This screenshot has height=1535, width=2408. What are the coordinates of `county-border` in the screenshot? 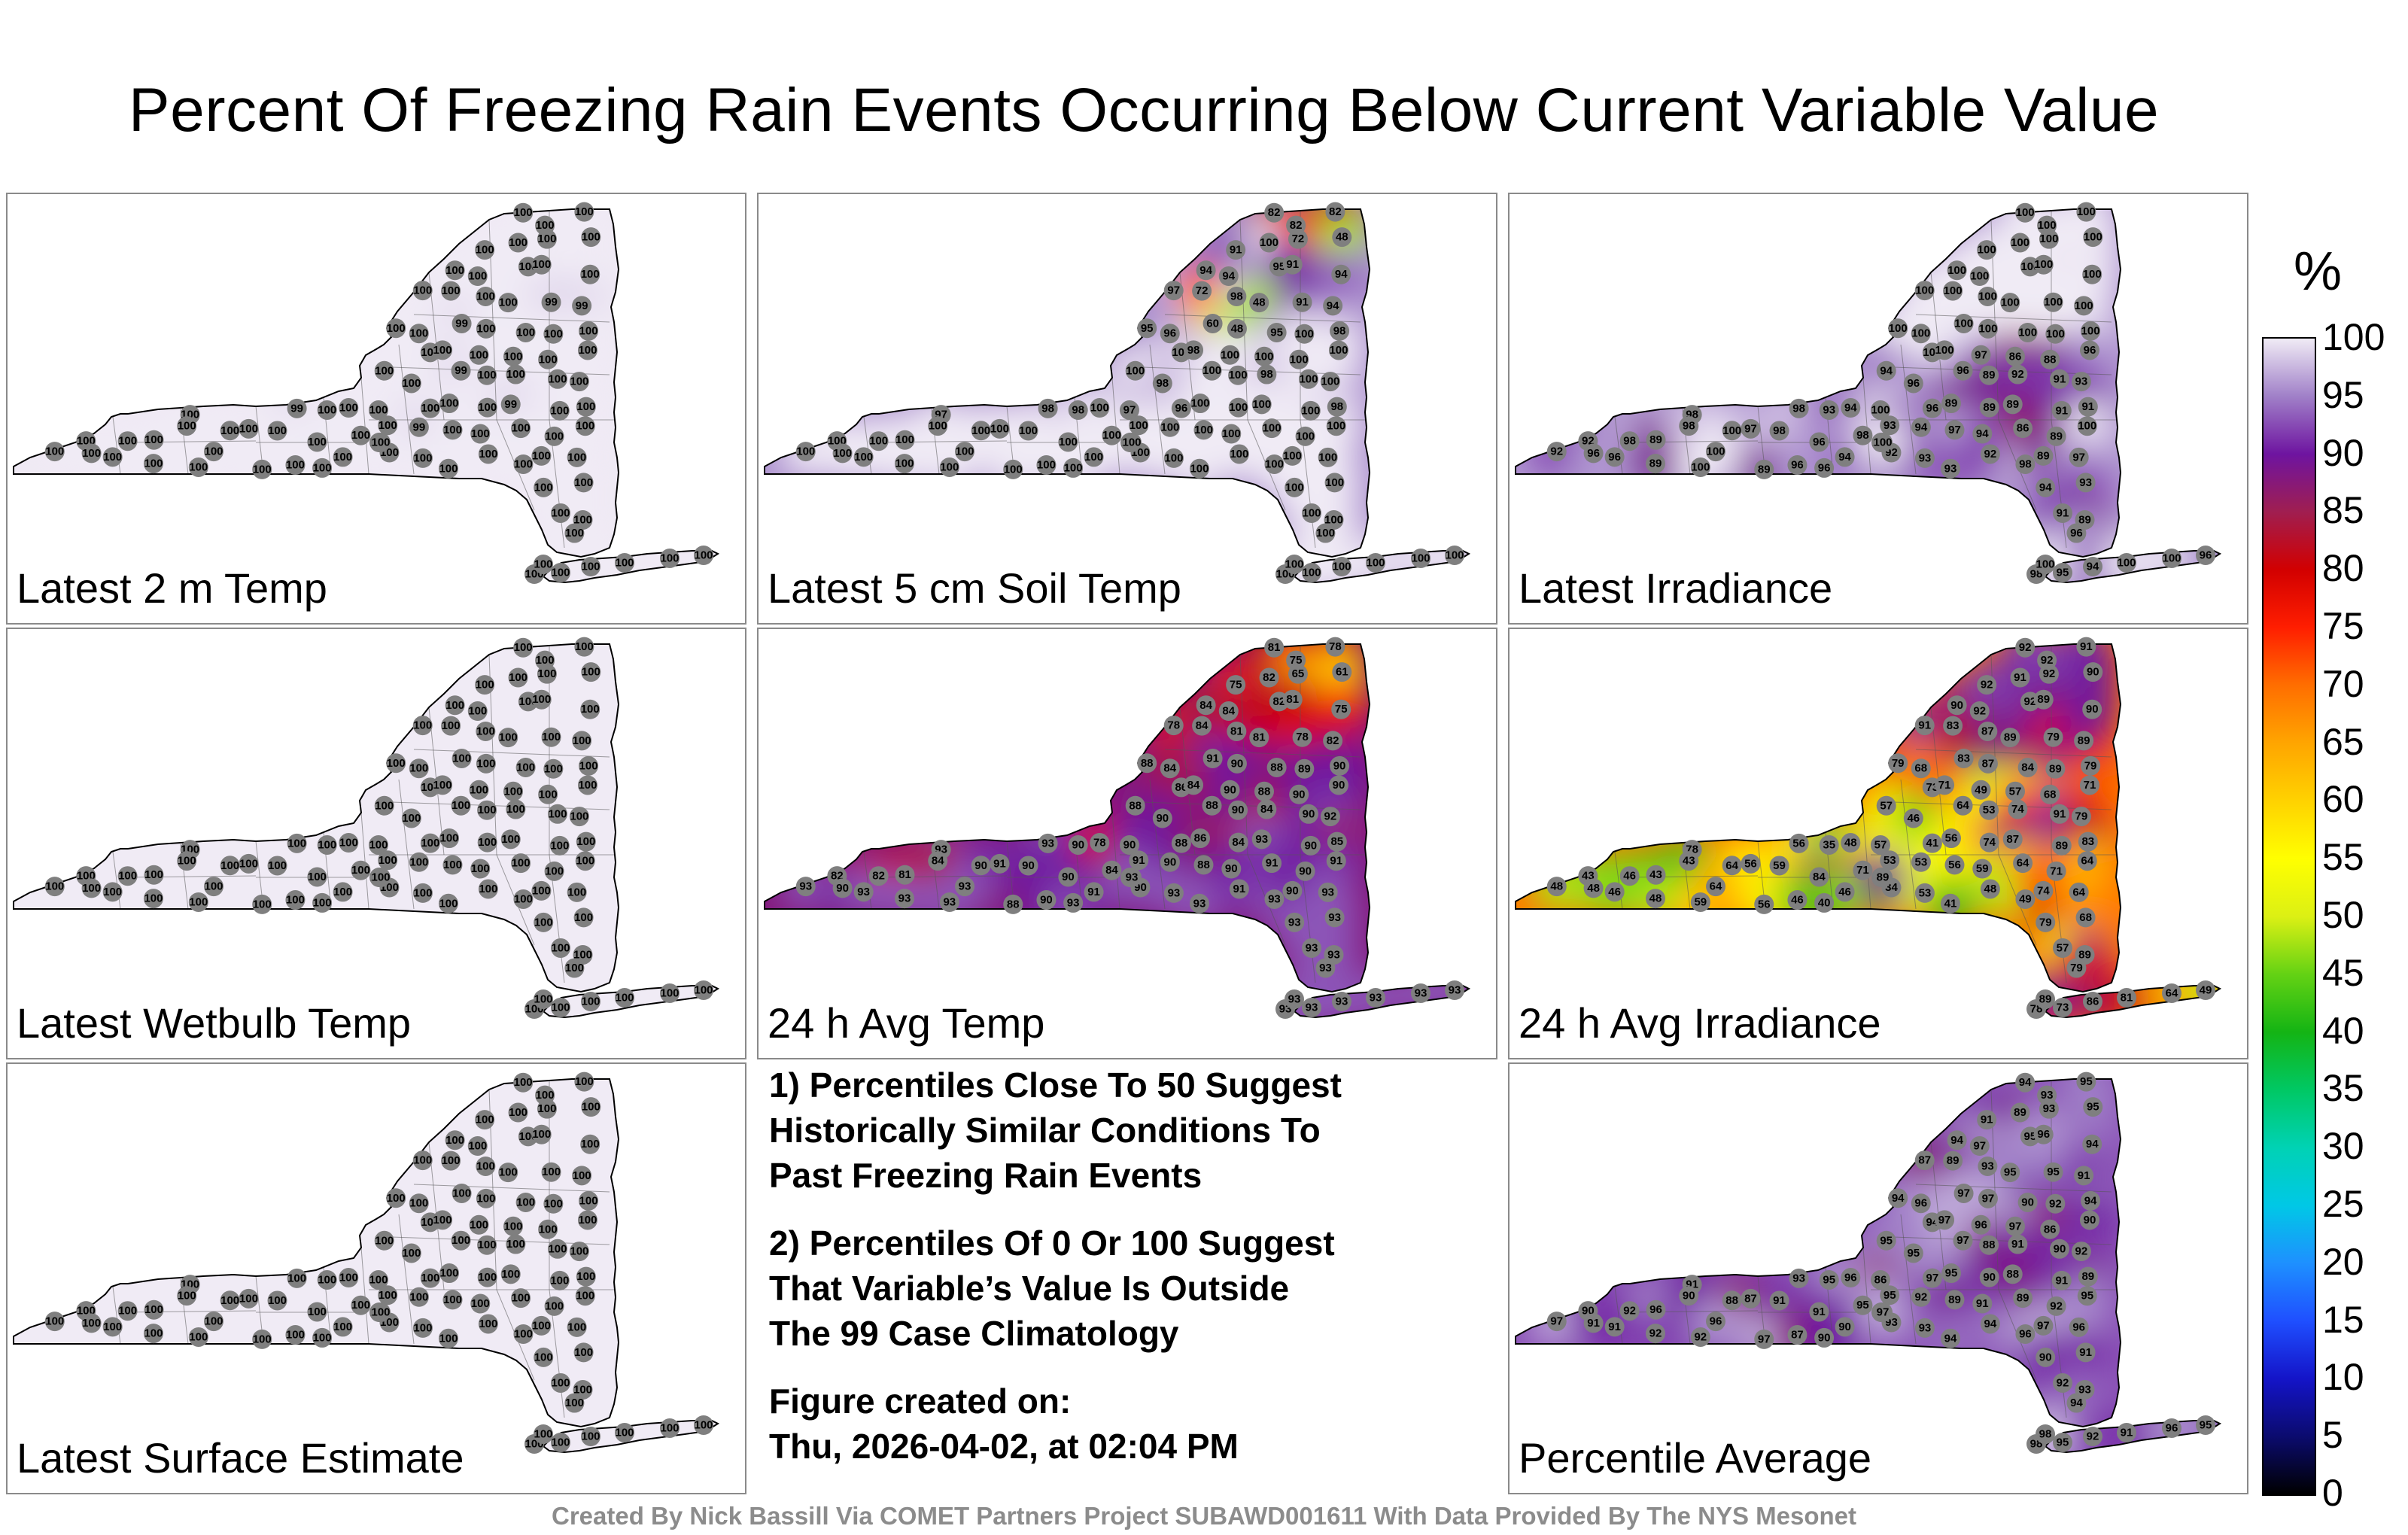 It's located at (1908, 1279).